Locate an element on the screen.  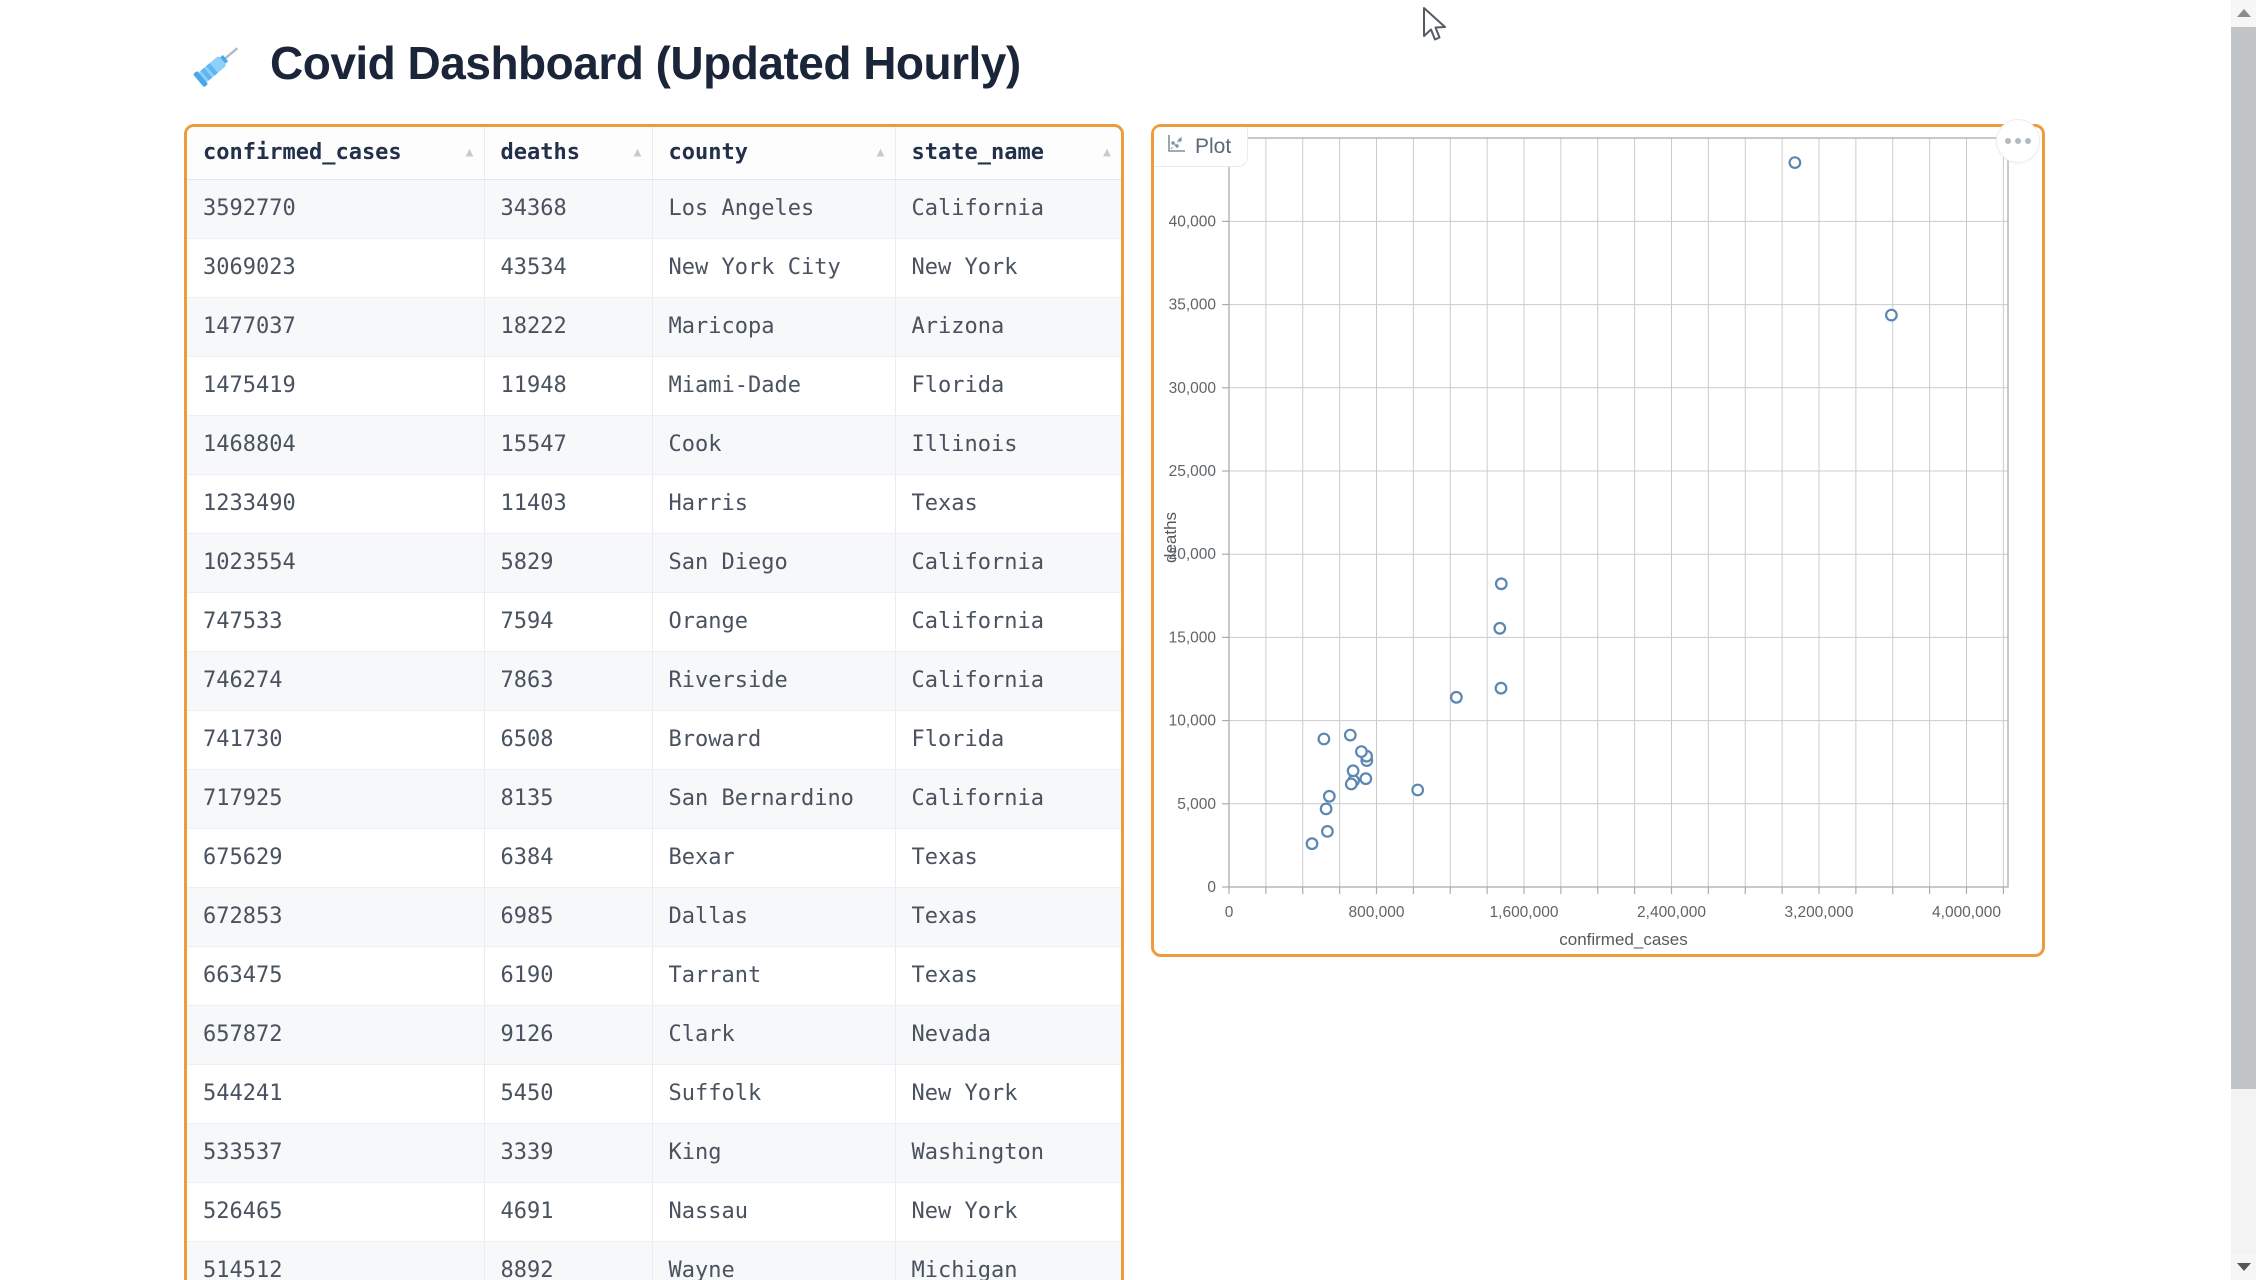
column-header-deaths: deaths ▲ is located at coordinates (568, 153).